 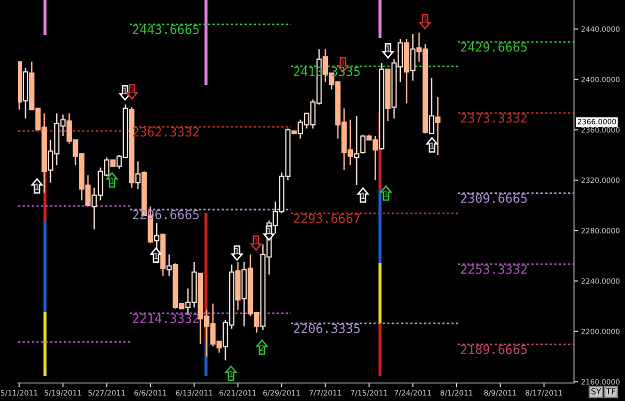 I want to click on ref-line-label: 2253.3332, so click(x=493, y=269).